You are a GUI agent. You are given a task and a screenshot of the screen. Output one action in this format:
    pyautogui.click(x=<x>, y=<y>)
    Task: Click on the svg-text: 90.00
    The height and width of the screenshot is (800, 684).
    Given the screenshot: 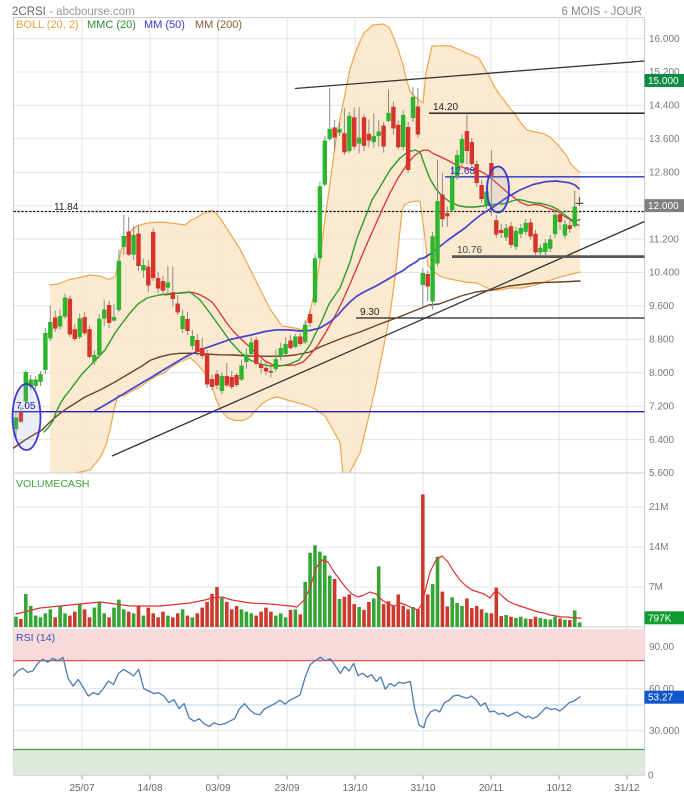 What is the action you would take?
    pyautogui.click(x=661, y=647)
    